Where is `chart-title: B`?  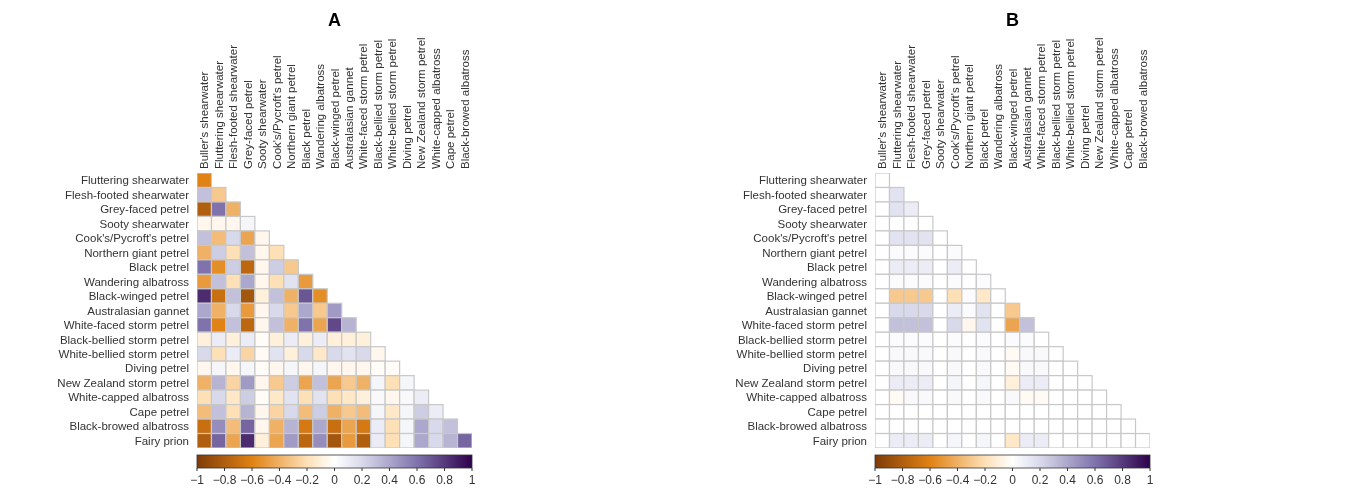 chart-title: B is located at coordinates (1012, 20).